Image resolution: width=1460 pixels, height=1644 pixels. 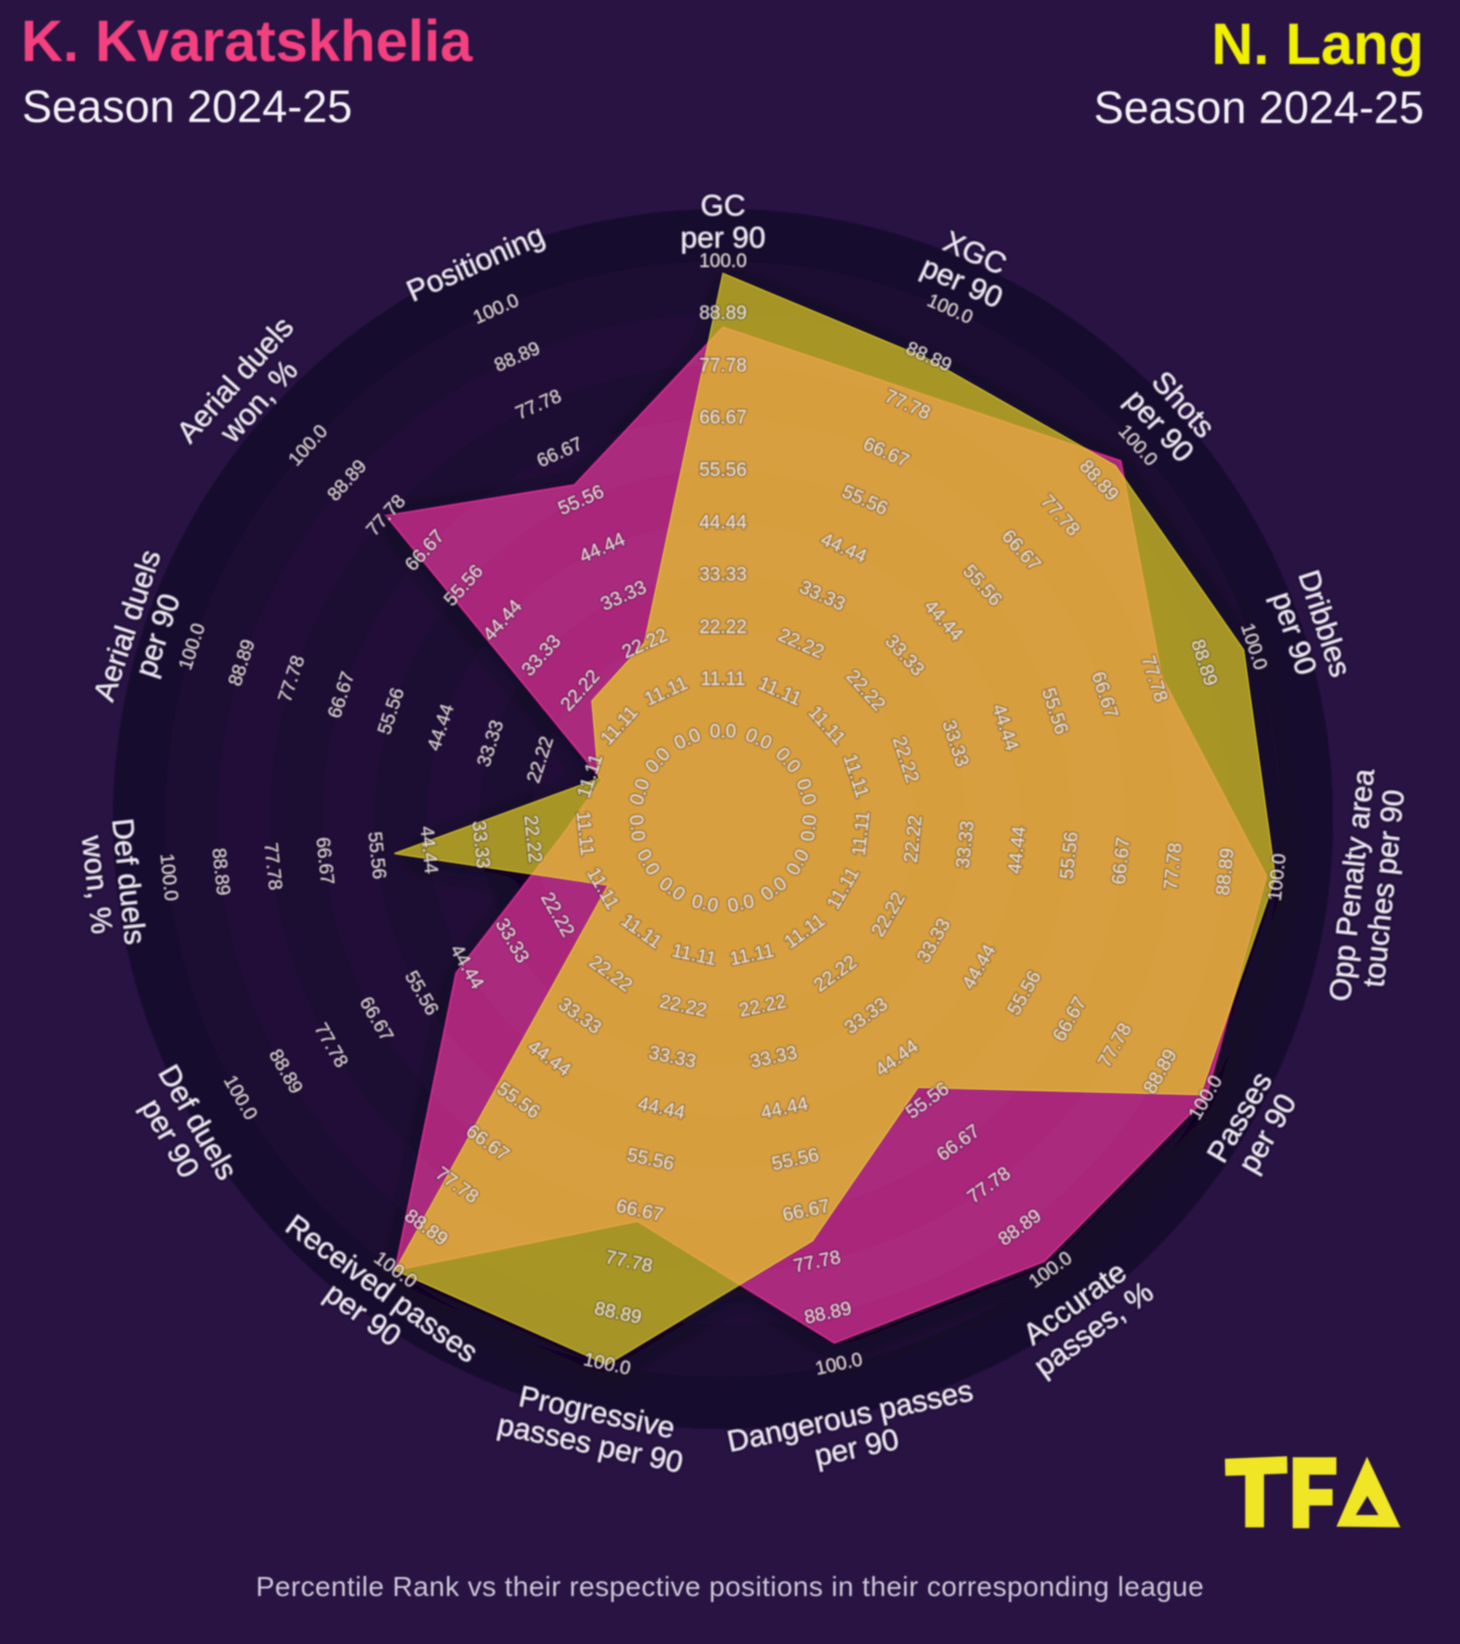 What do you see at coordinates (722, 238) in the screenshot?
I see `svg-text: per 90` at bounding box center [722, 238].